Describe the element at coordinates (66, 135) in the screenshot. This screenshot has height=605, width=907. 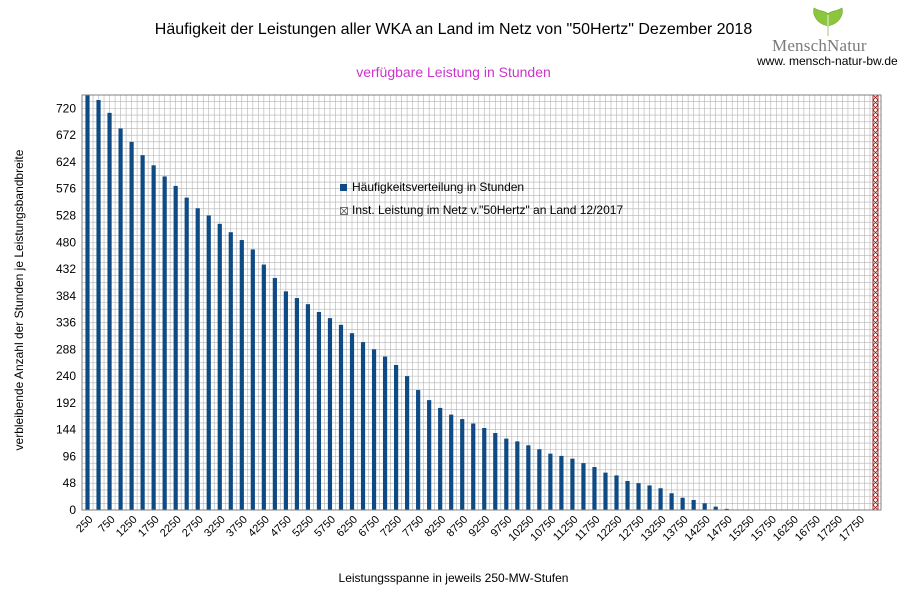
I see `y-tick-label: 672` at that location.